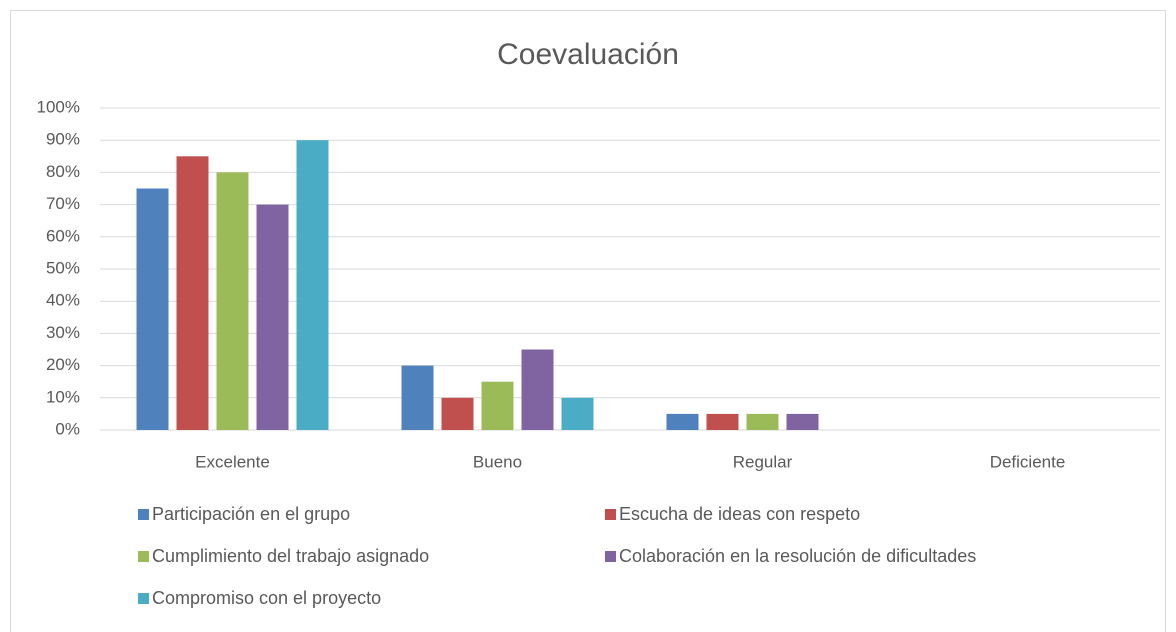 Image resolution: width=1176 pixels, height=632 pixels. What do you see at coordinates (763, 461) in the screenshot?
I see `x-tick-label: Regular` at bounding box center [763, 461].